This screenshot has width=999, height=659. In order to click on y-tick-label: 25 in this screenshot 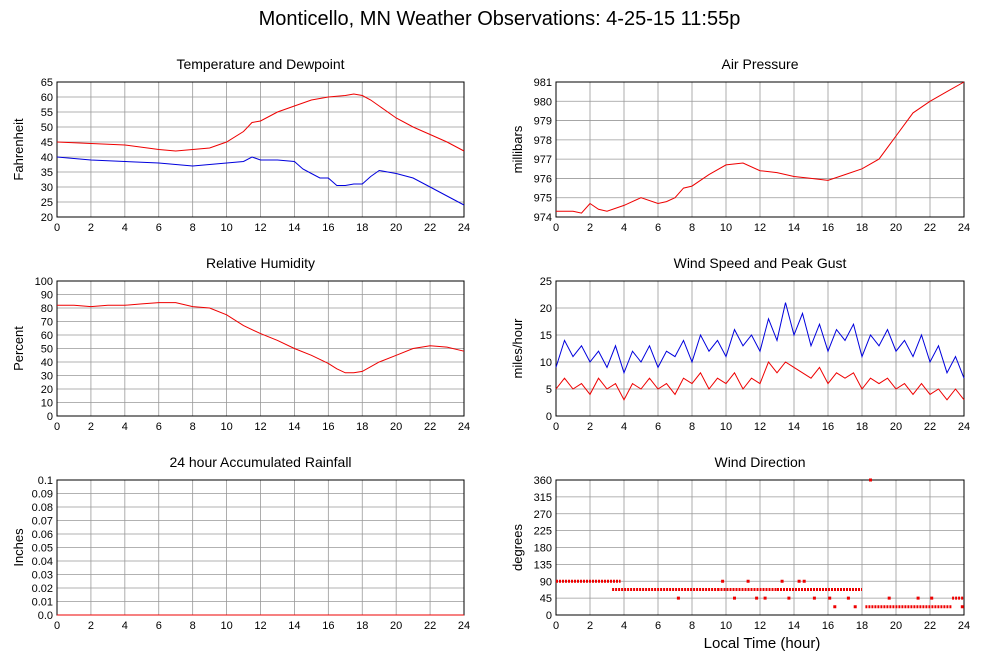, I will do `click(546, 282)`.